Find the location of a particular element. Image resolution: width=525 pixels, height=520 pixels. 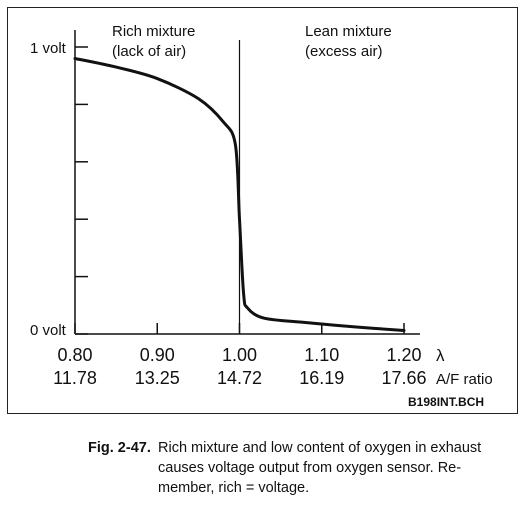

y-label-bottom: 0 volt is located at coordinates (48, 330).